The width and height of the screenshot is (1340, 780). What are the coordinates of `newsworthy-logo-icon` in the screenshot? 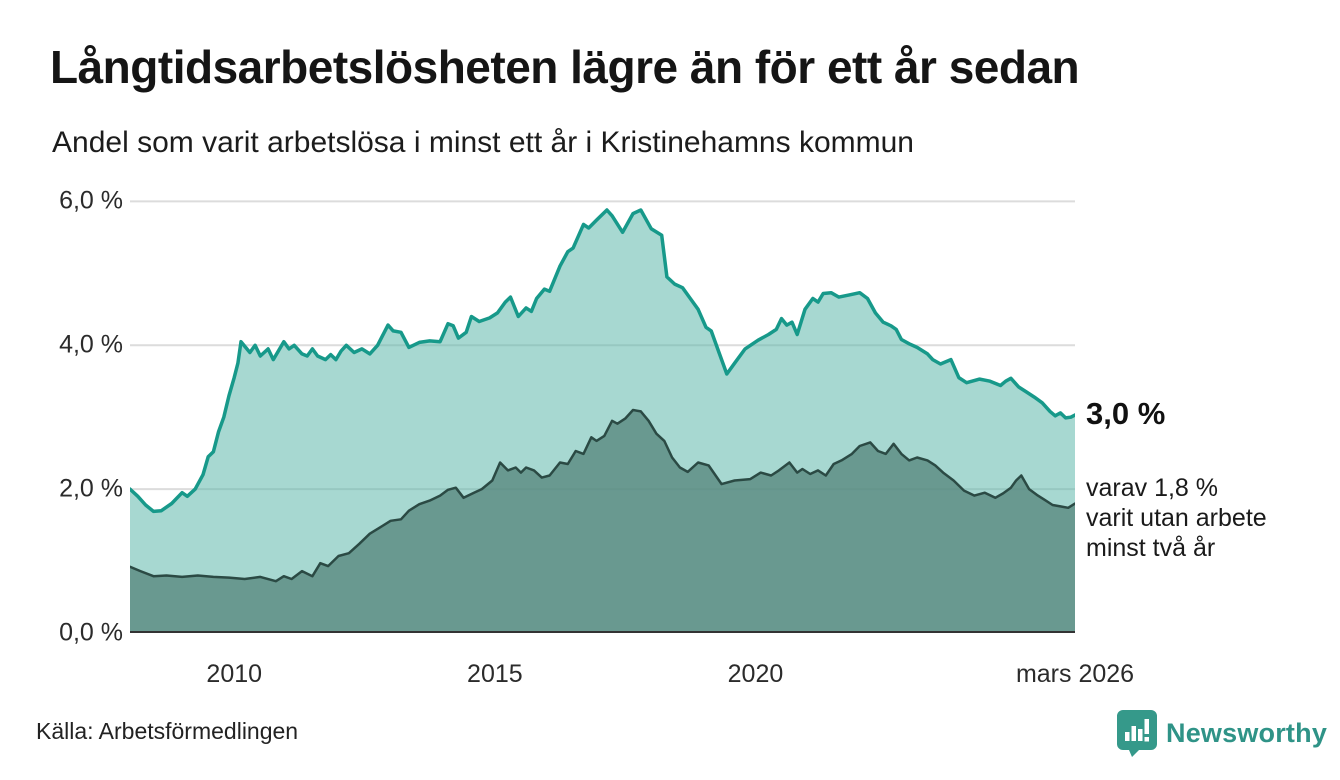 It's located at (1137, 733).